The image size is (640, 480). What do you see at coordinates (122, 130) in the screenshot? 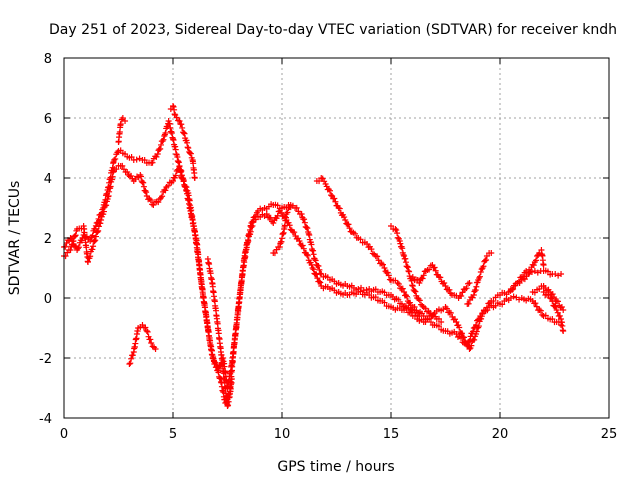
I see `series-upper-spike` at bounding box center [122, 130].